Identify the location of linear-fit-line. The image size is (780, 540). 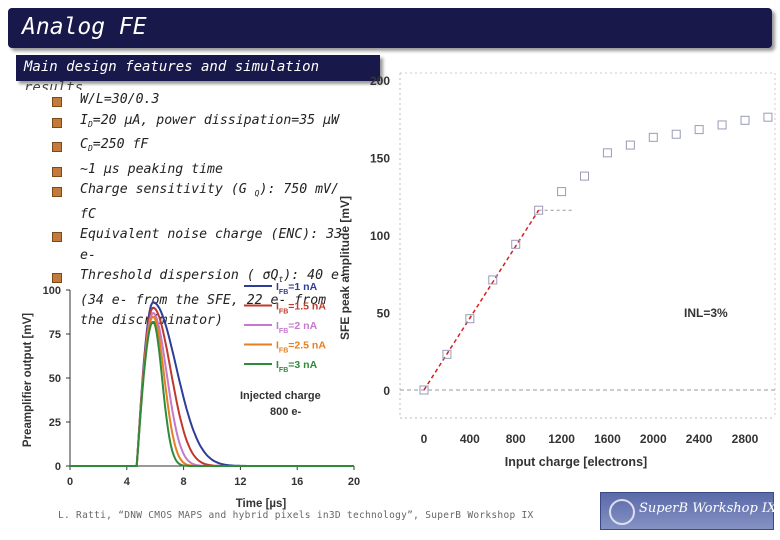
(481, 300).